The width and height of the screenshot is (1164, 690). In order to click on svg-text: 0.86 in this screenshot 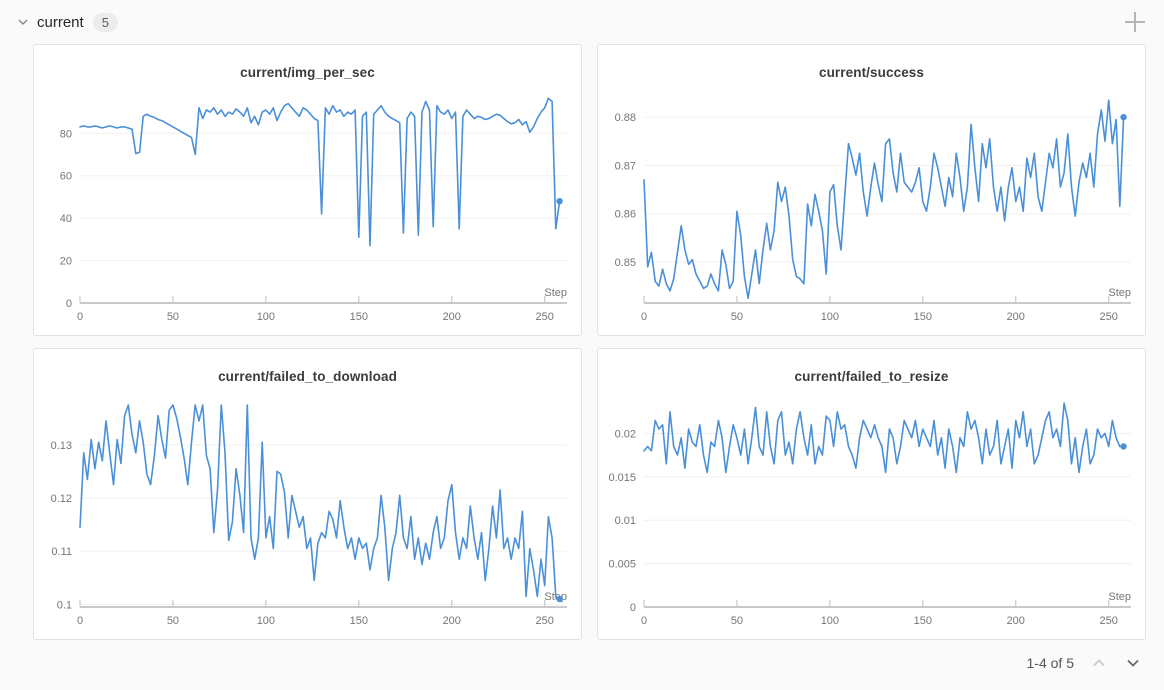, I will do `click(625, 215)`.